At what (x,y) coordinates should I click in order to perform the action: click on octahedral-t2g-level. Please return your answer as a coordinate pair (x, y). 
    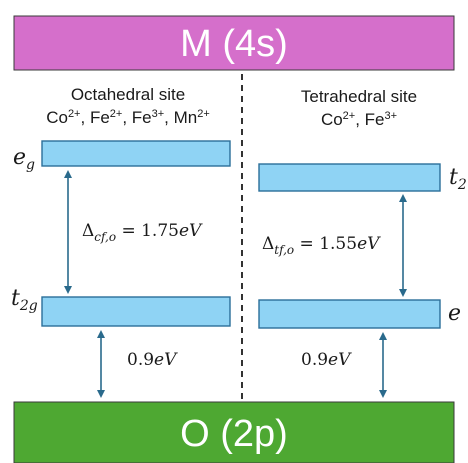
    Looking at the image, I should click on (136, 311).